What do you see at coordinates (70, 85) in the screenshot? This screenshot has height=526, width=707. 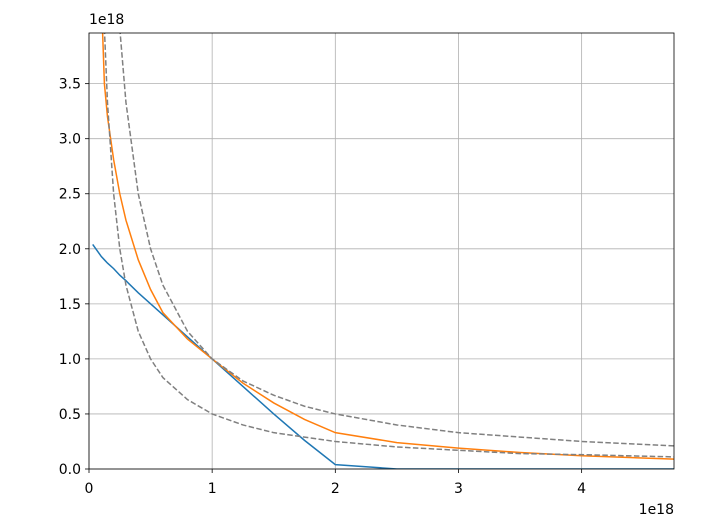 I see `y-tick-label: 3.5` at bounding box center [70, 85].